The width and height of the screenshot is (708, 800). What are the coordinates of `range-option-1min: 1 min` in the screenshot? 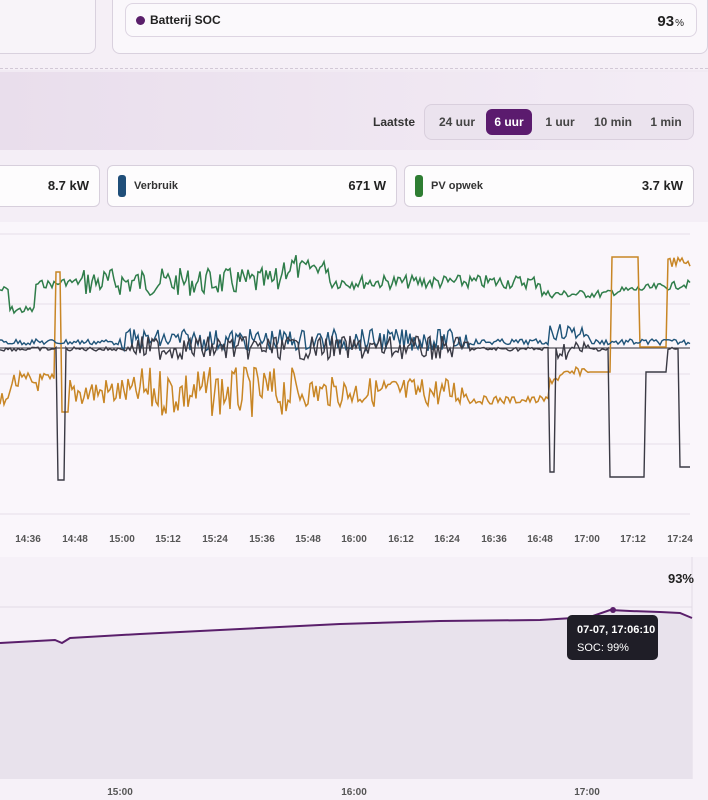 It's located at (666, 122).